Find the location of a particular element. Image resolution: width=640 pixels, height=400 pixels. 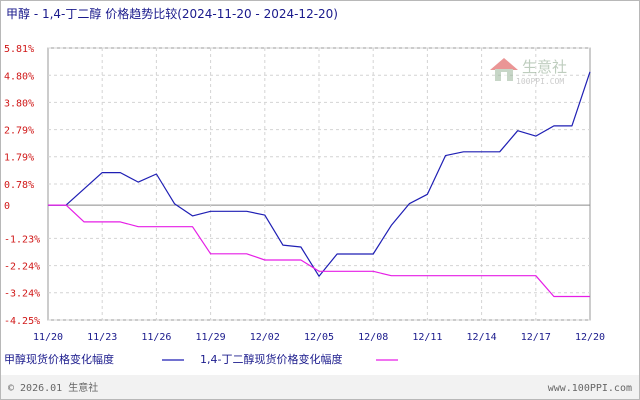

y-tick-label: 2.79% is located at coordinates (19, 131).